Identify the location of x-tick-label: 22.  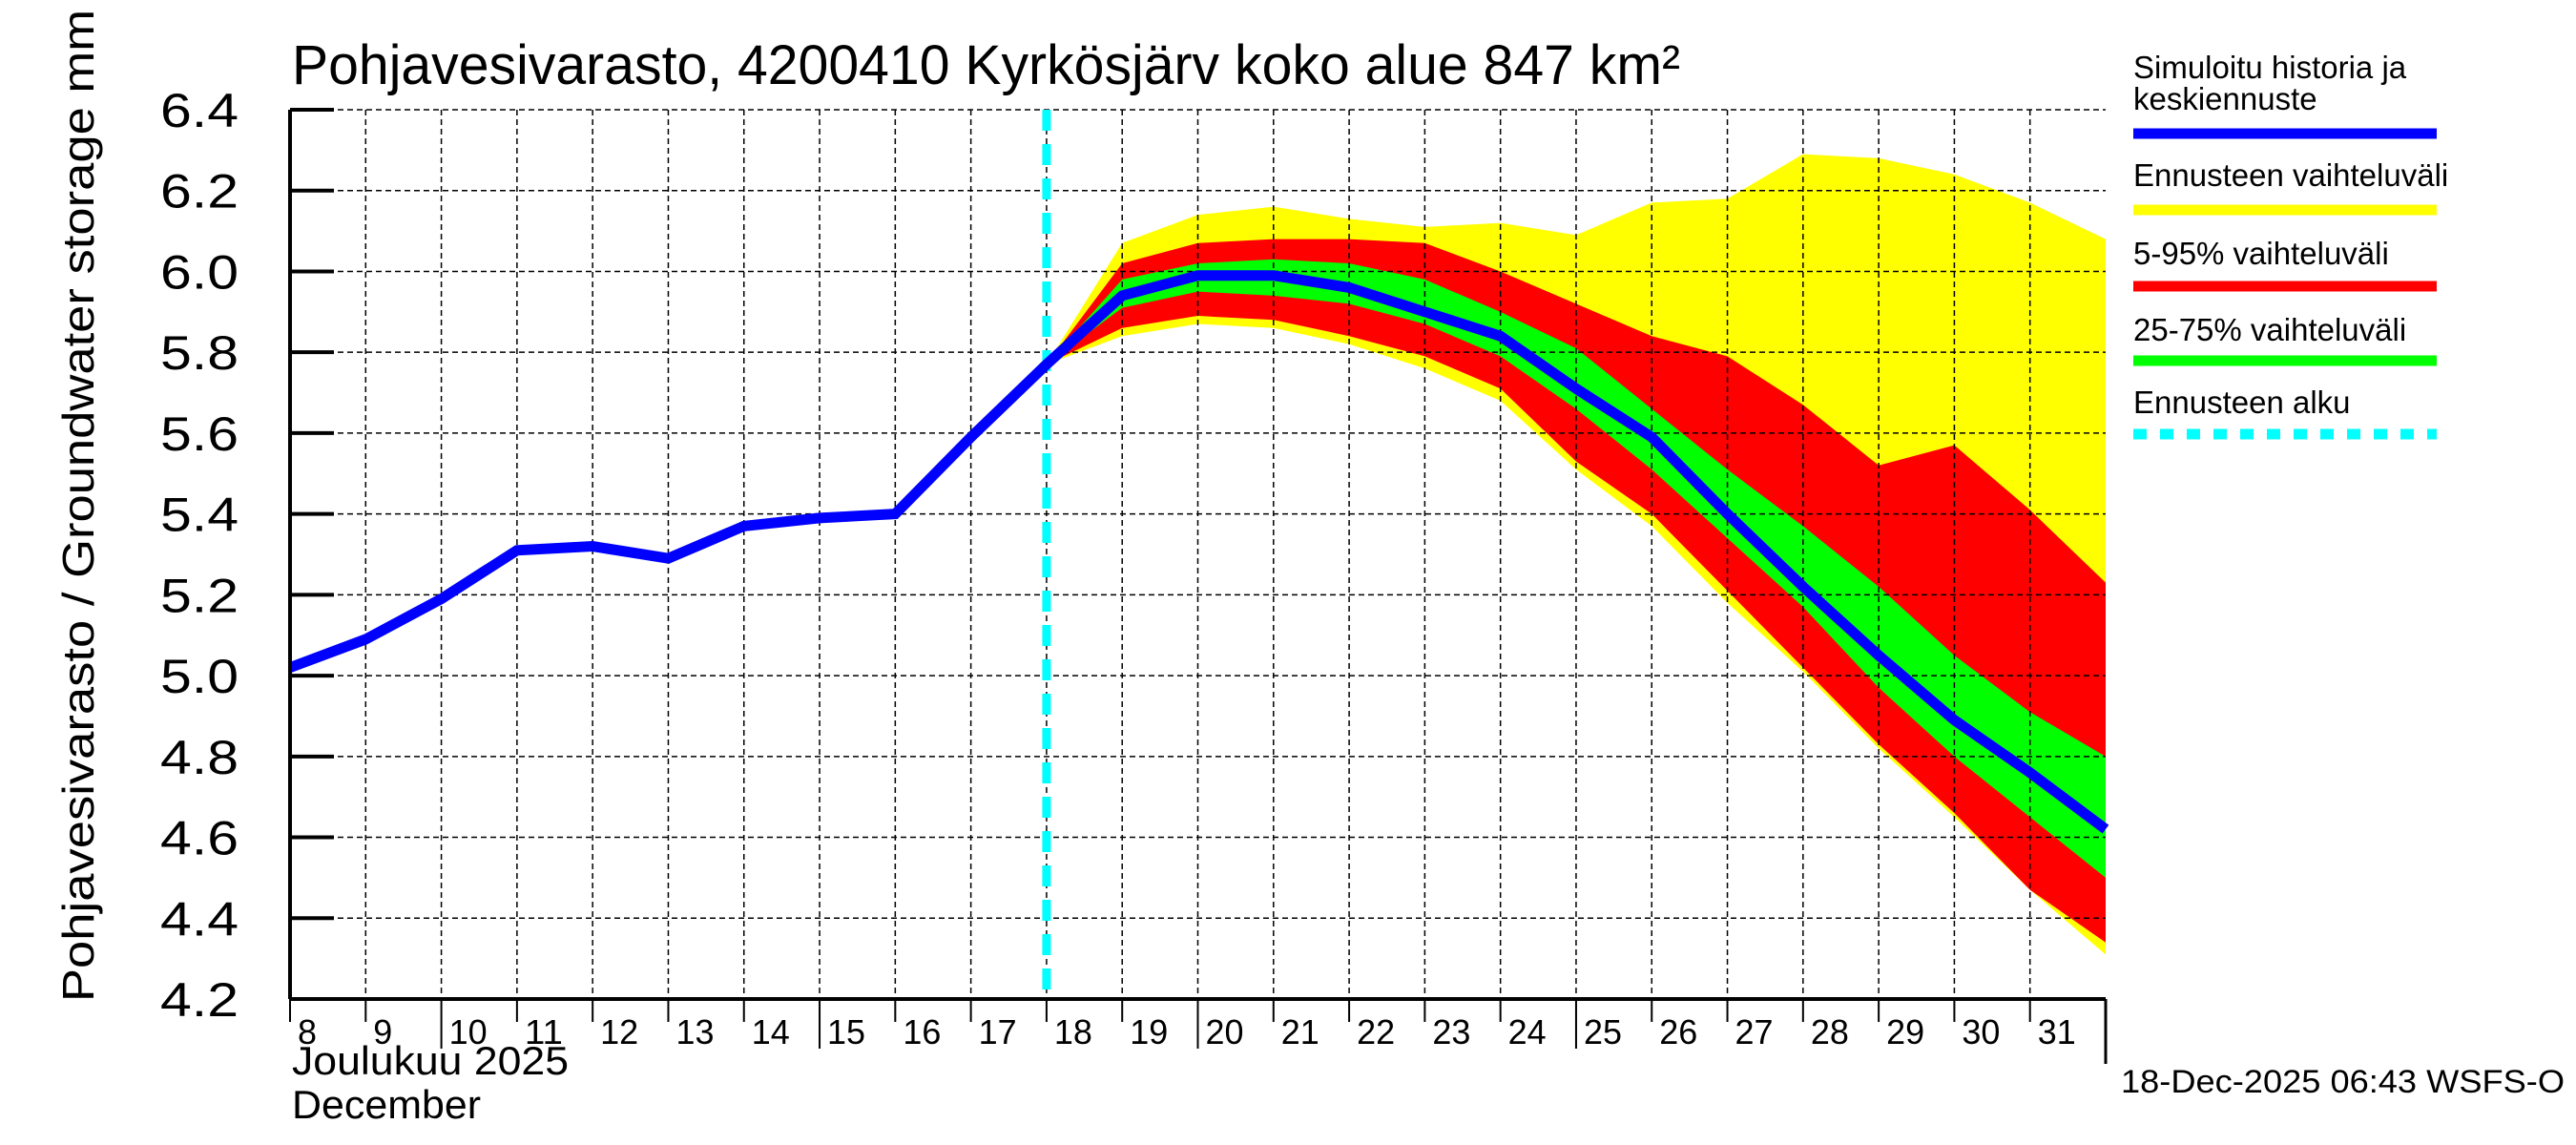
(1376, 1031).